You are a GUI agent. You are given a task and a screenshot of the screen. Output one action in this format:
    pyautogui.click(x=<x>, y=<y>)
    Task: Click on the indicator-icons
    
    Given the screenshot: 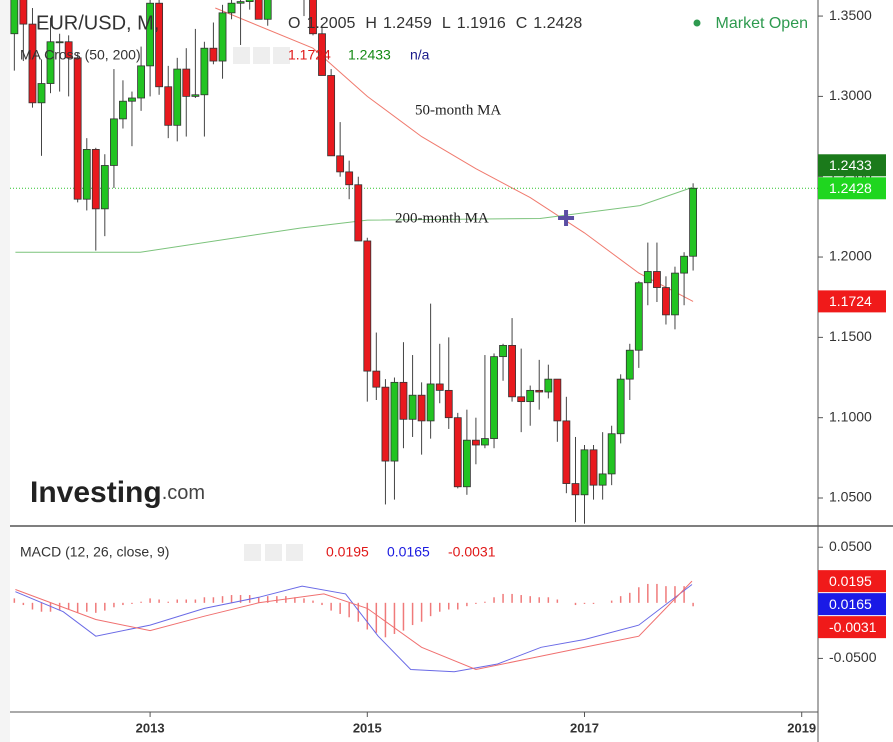 What is the action you would take?
    pyautogui.click(x=261, y=55)
    